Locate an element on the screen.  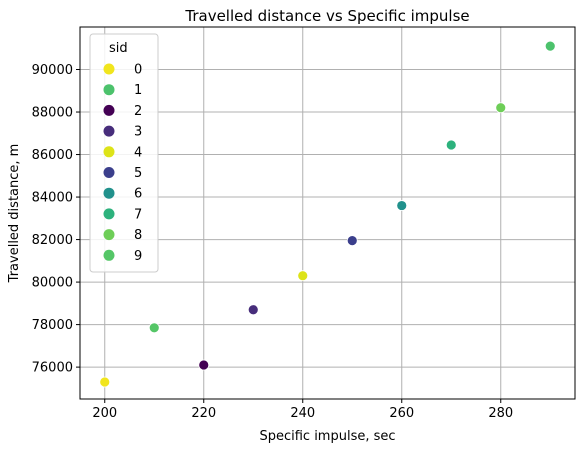
legend-box is located at coordinates (124, 153).